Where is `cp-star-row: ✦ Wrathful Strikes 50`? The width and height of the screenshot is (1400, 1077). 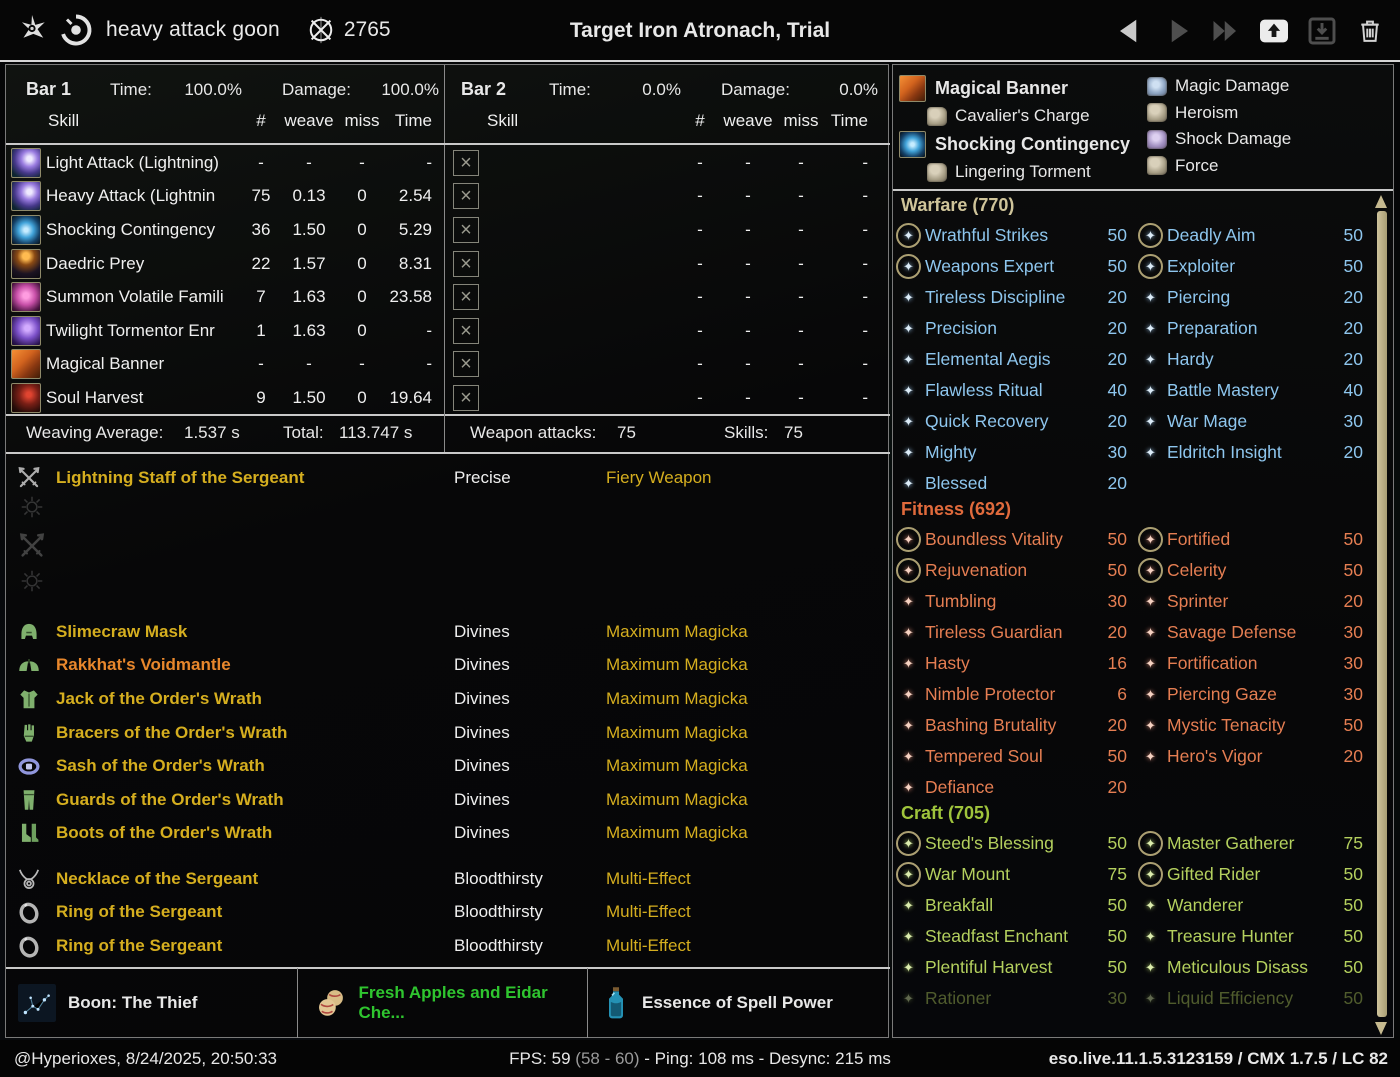
cp-star-row: ✦ Wrathful Strikes 50 is located at coordinates (1014, 235).